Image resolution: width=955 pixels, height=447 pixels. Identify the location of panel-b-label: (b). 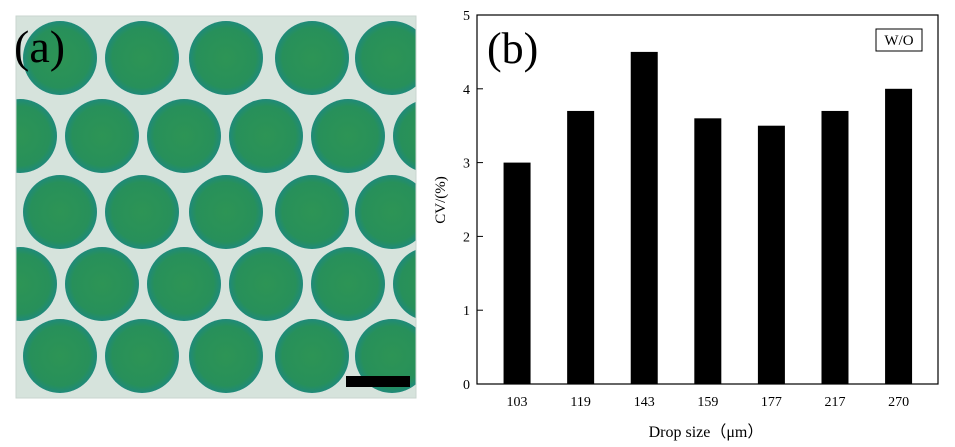
(512, 48).